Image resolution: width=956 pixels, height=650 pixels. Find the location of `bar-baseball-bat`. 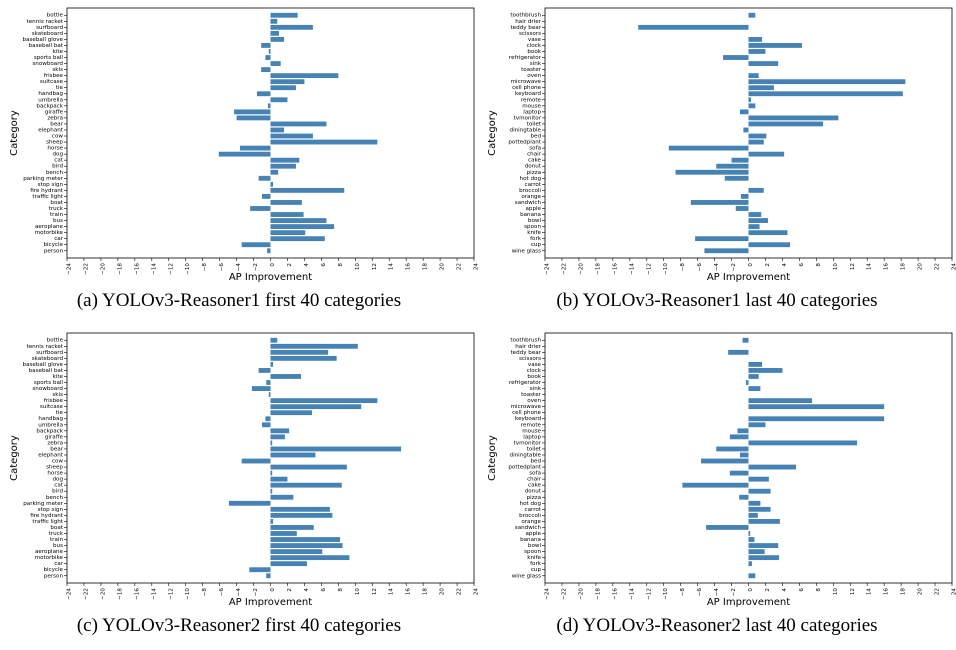

bar-baseball-bat is located at coordinates (266, 45).